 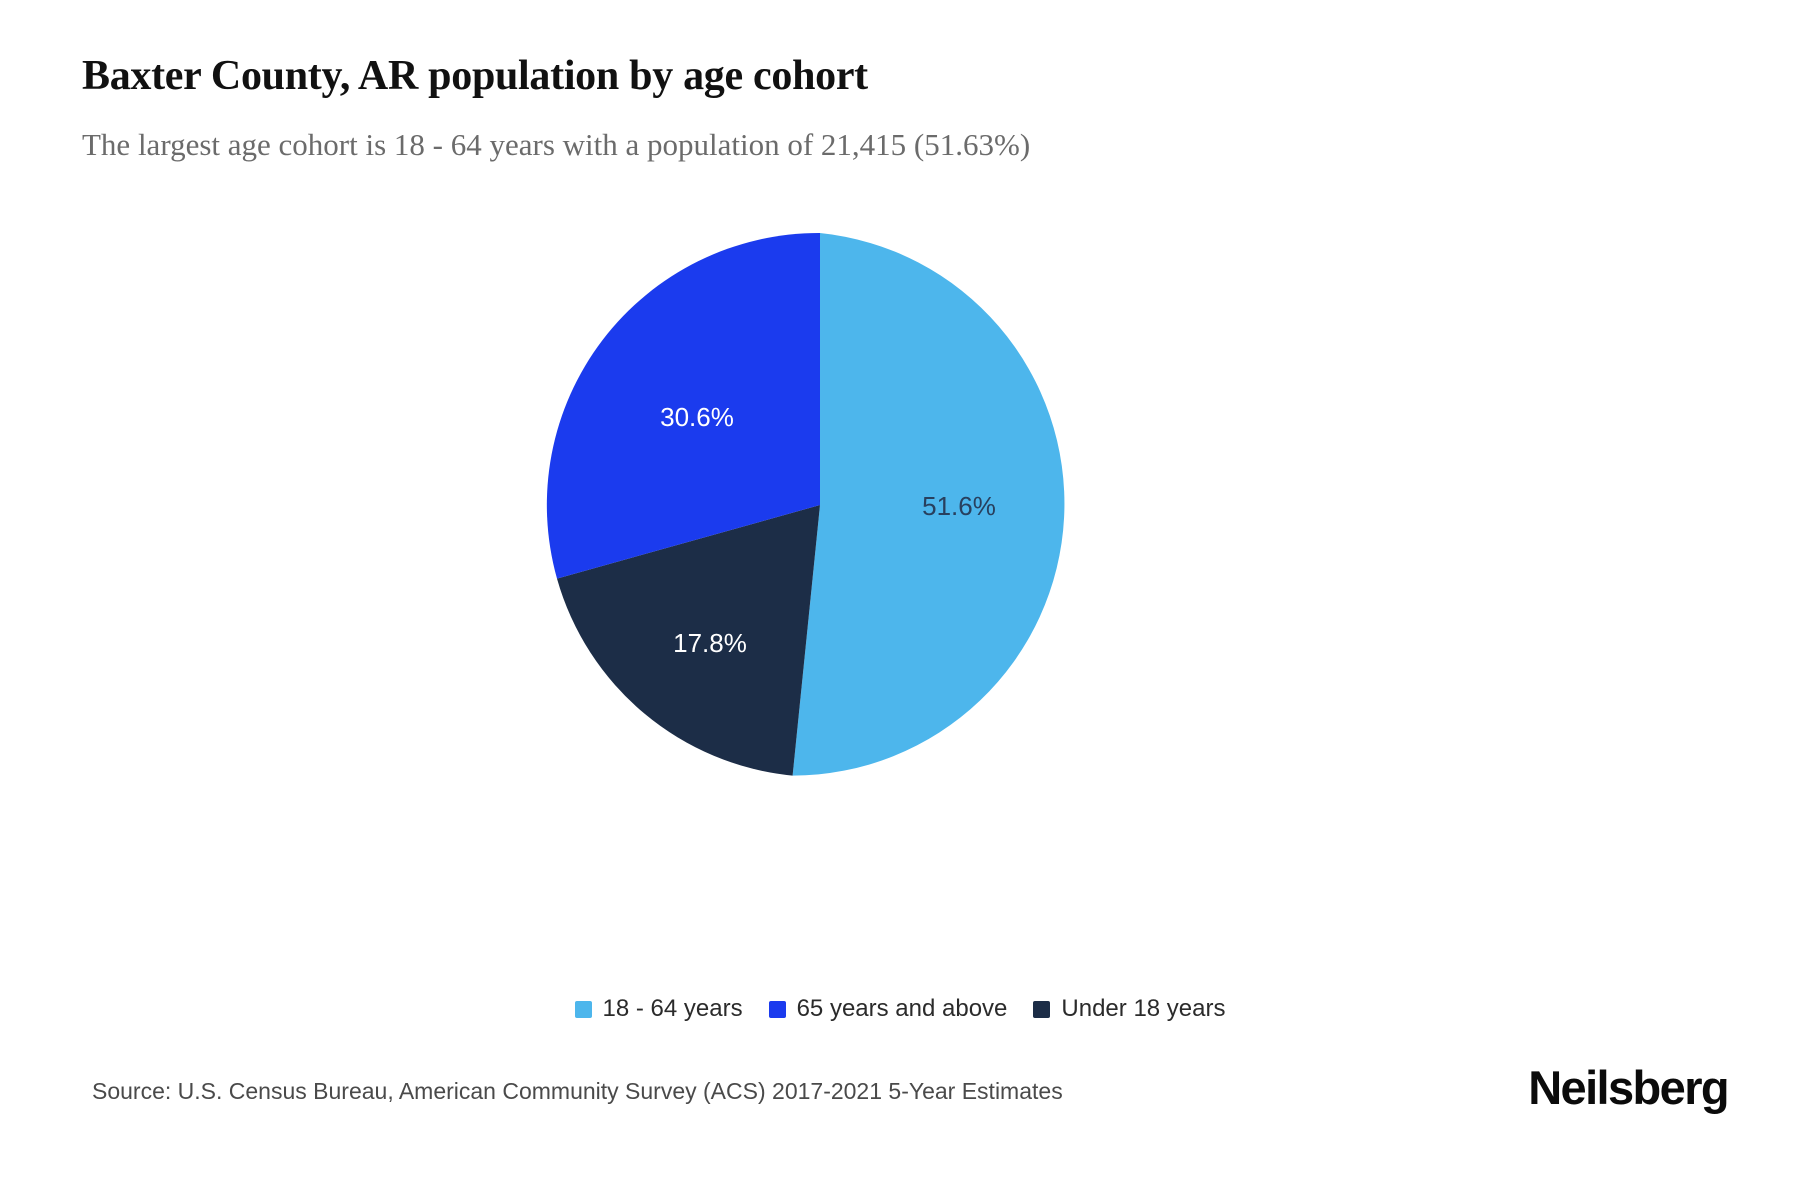 I want to click on legend-label: 65 years and above, so click(x=902, y=1008).